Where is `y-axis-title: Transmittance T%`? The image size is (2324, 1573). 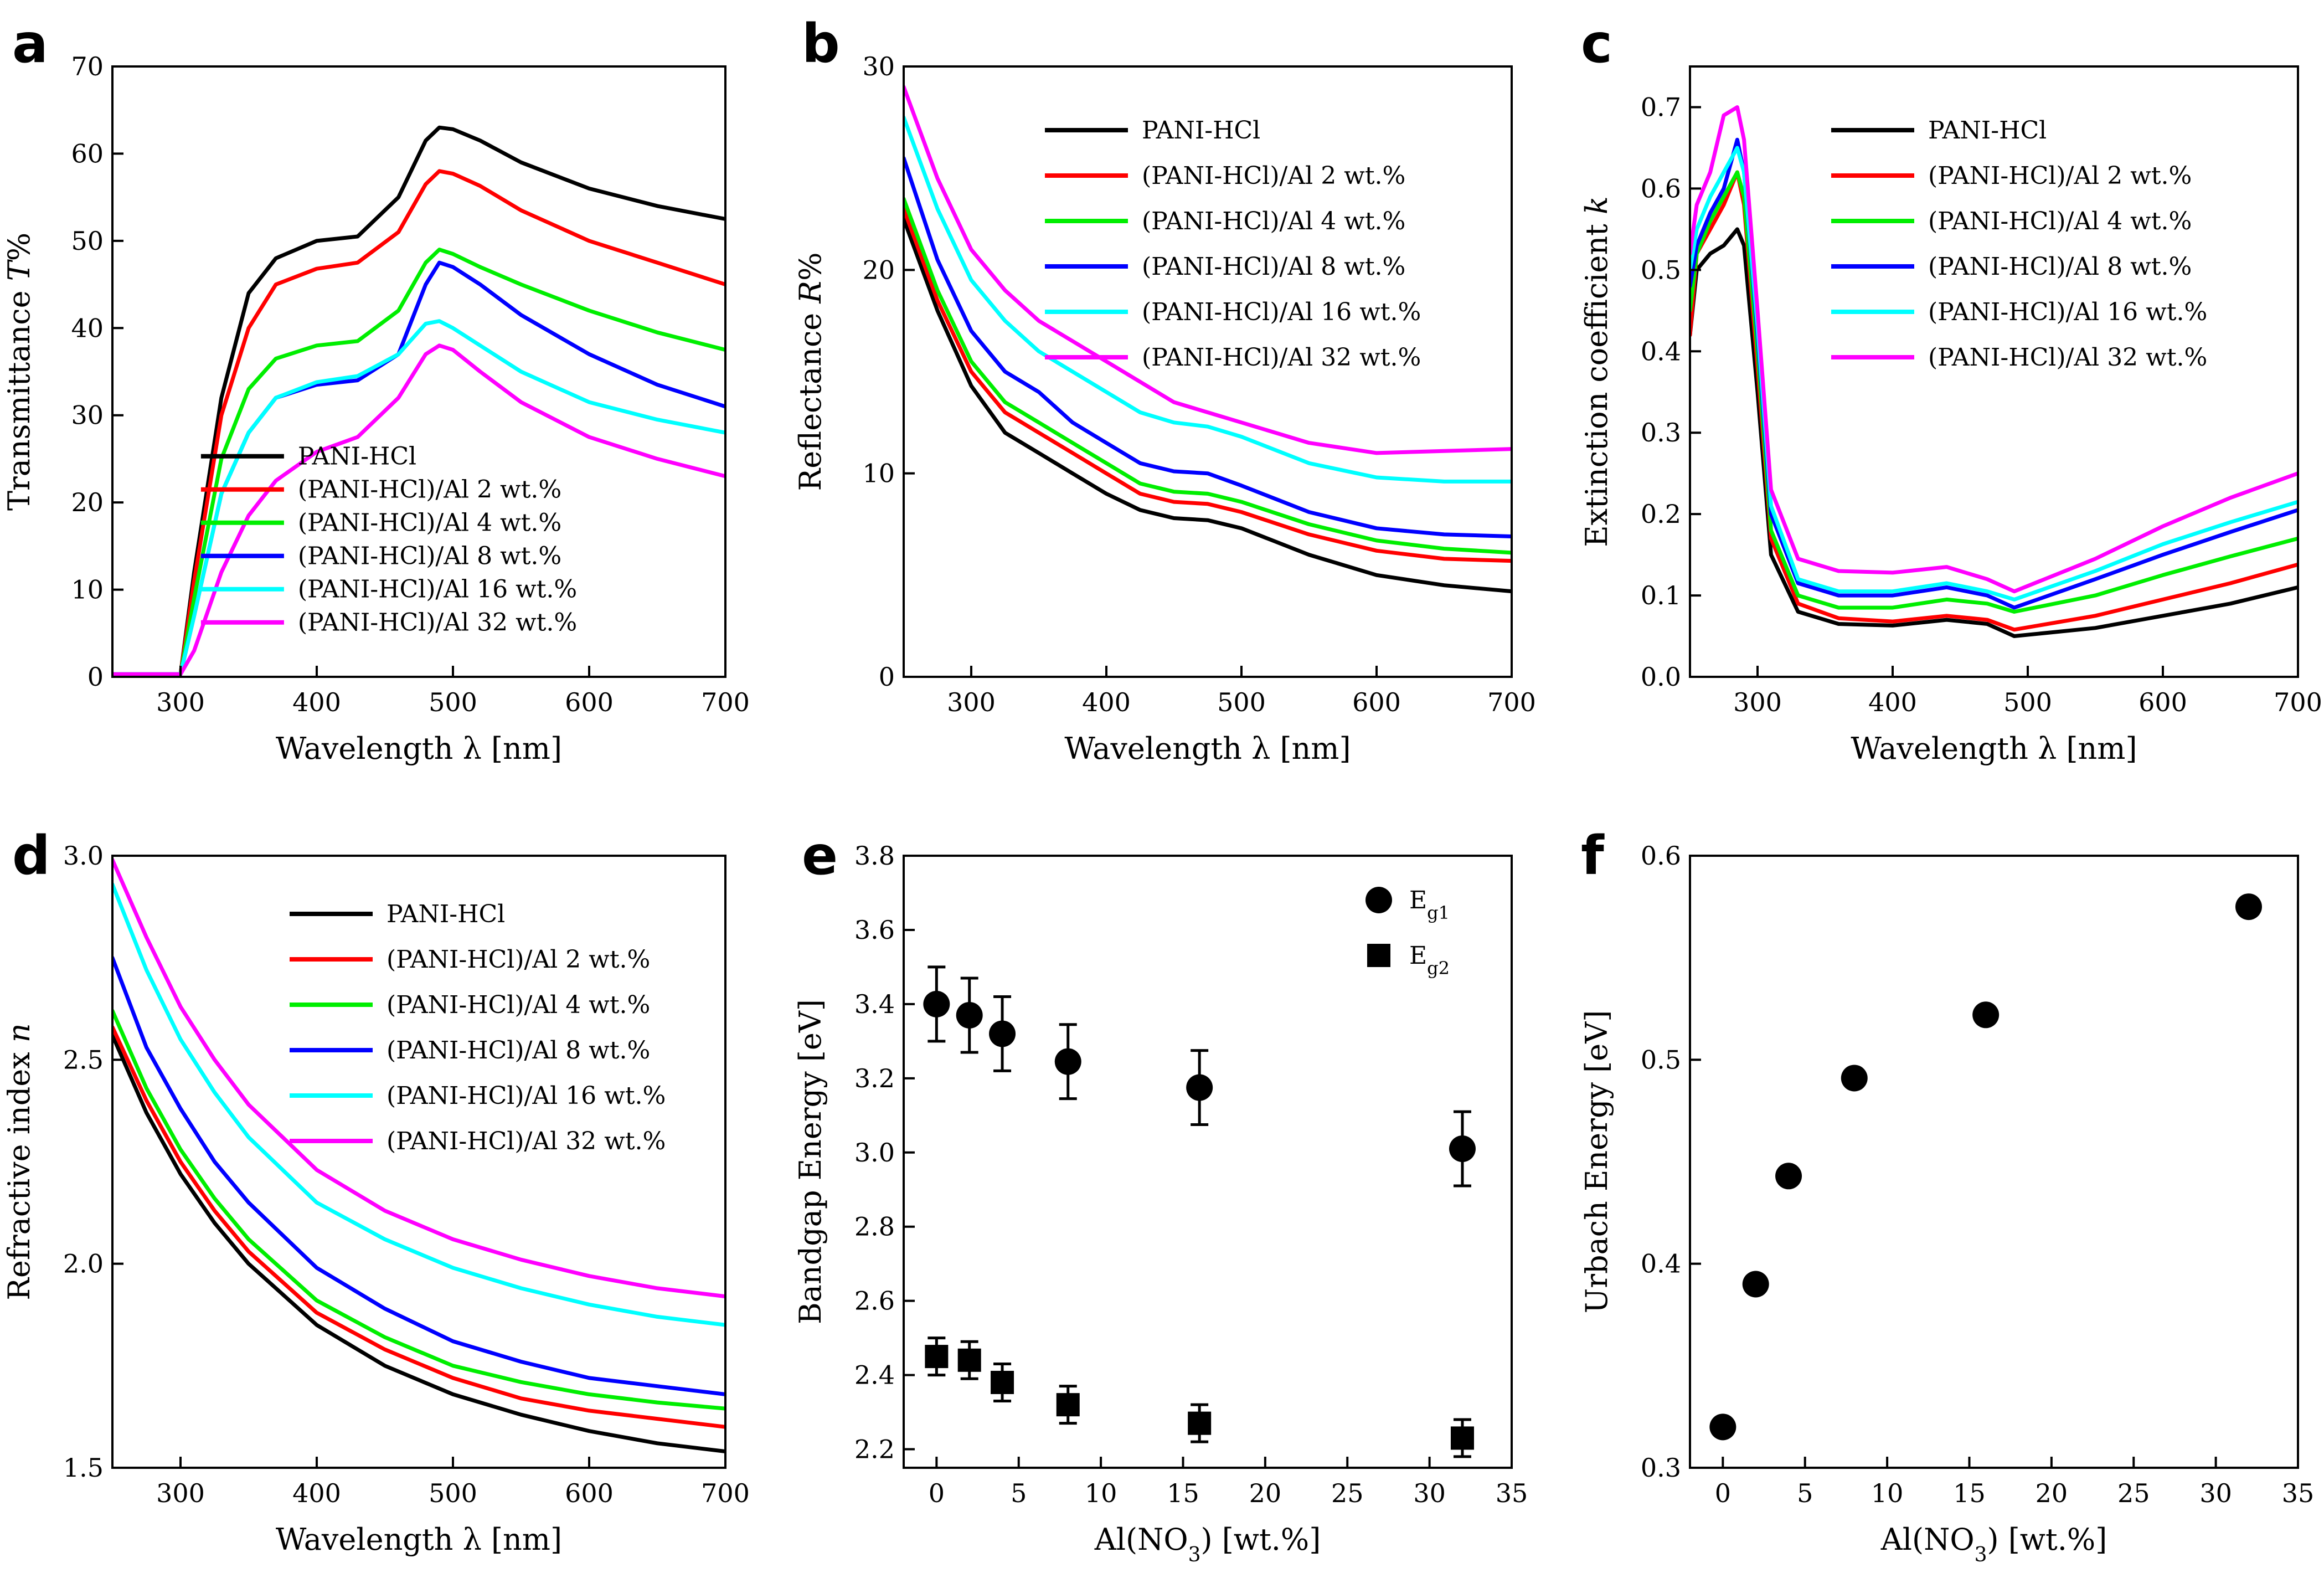 y-axis-title: Transmittance T% is located at coordinates (20, 372).